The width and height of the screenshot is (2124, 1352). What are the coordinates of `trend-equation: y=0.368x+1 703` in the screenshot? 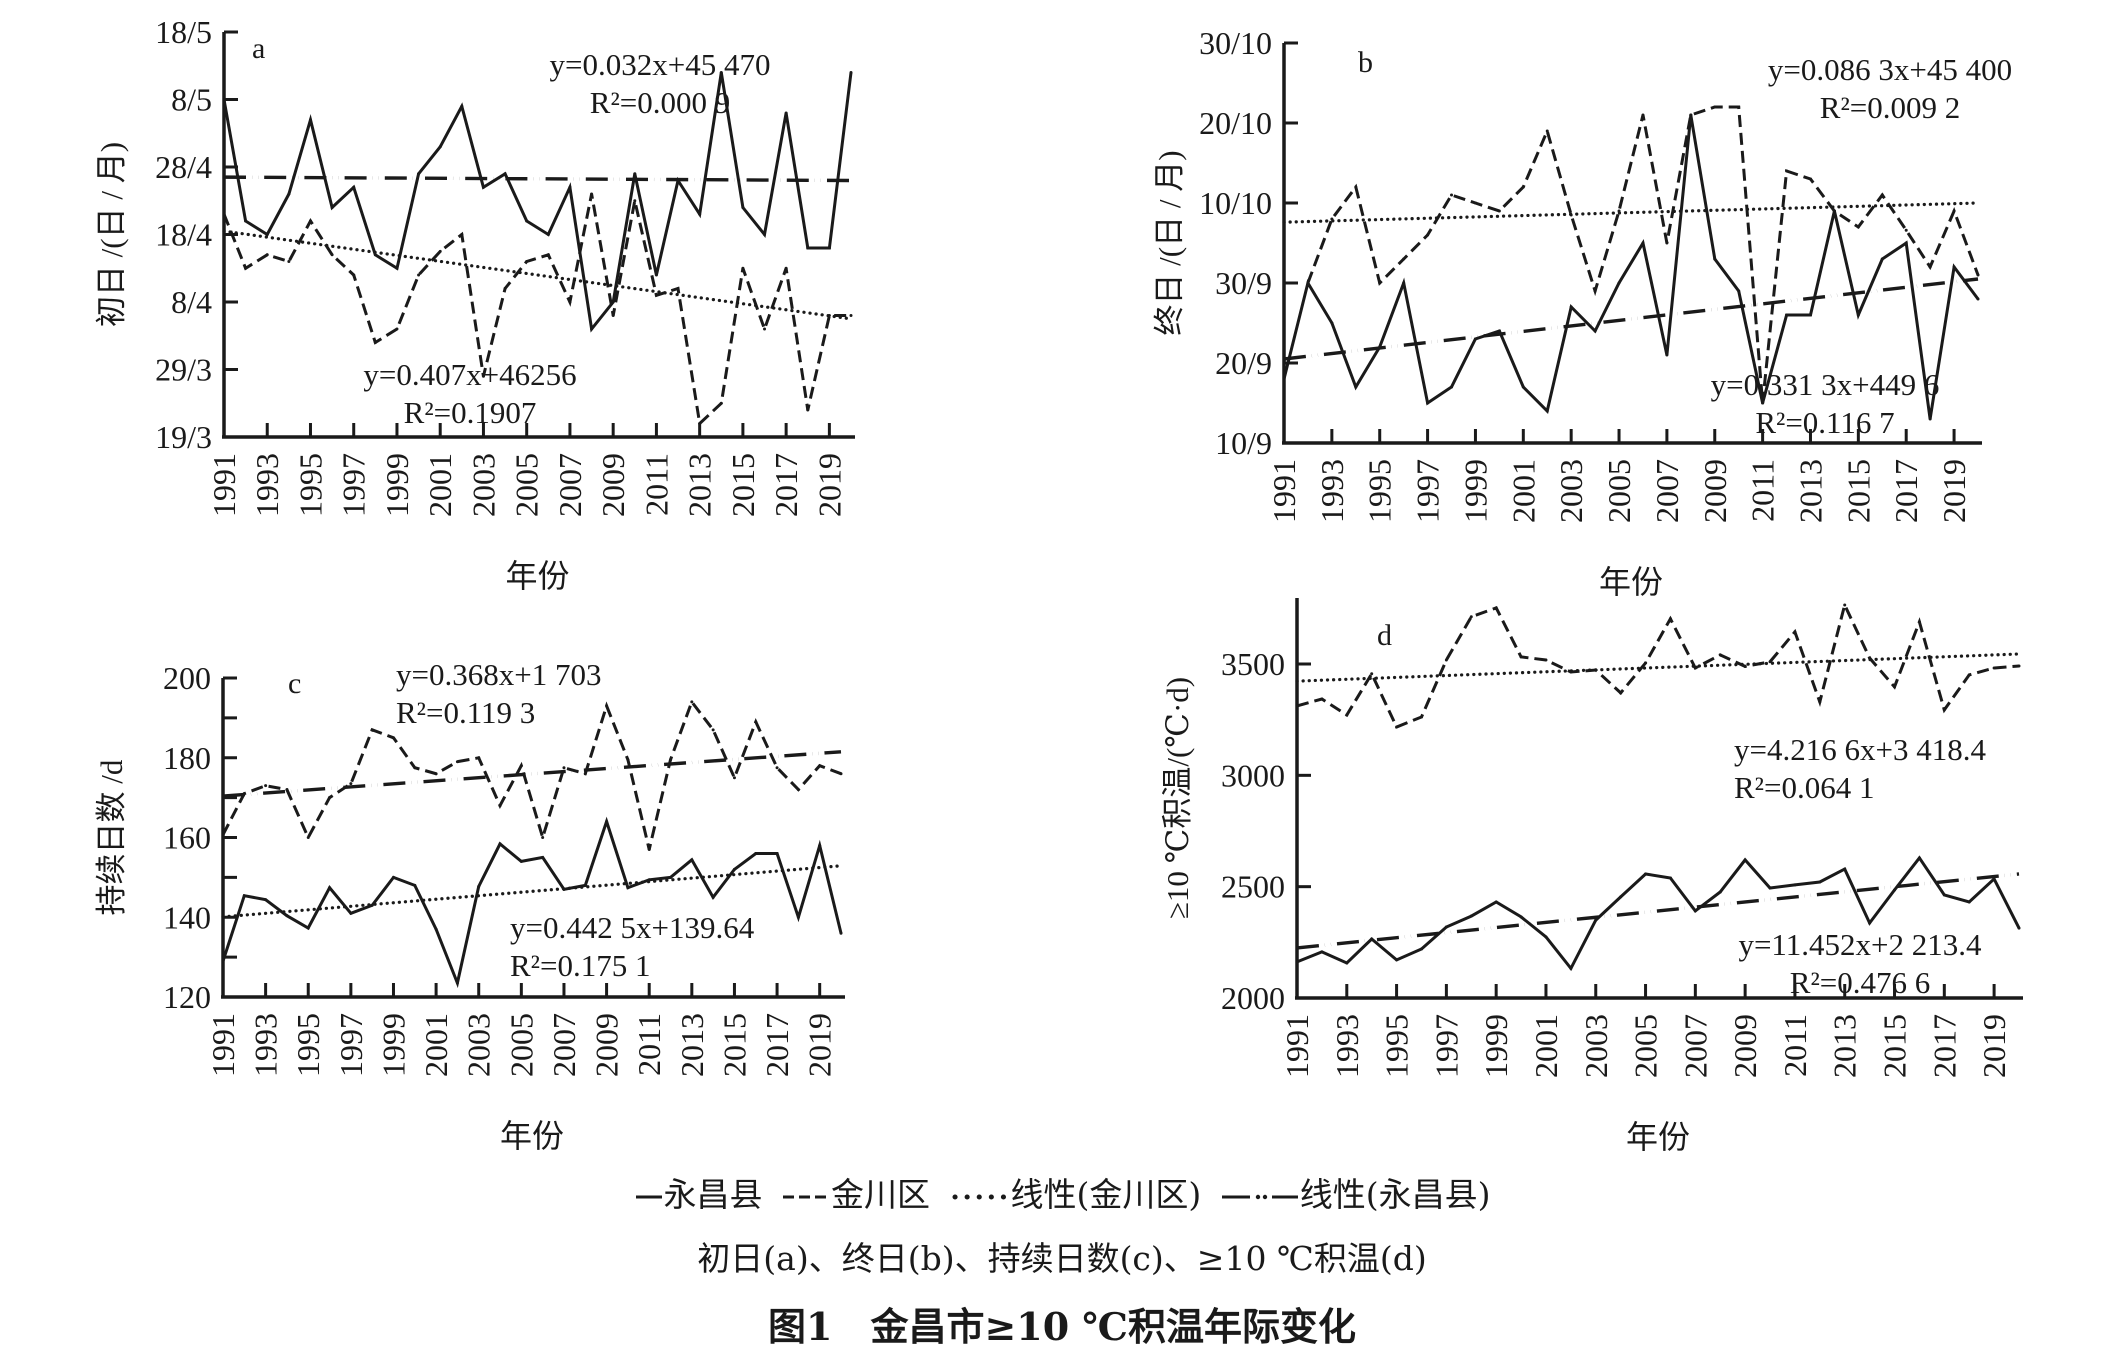 It's located at (498, 674).